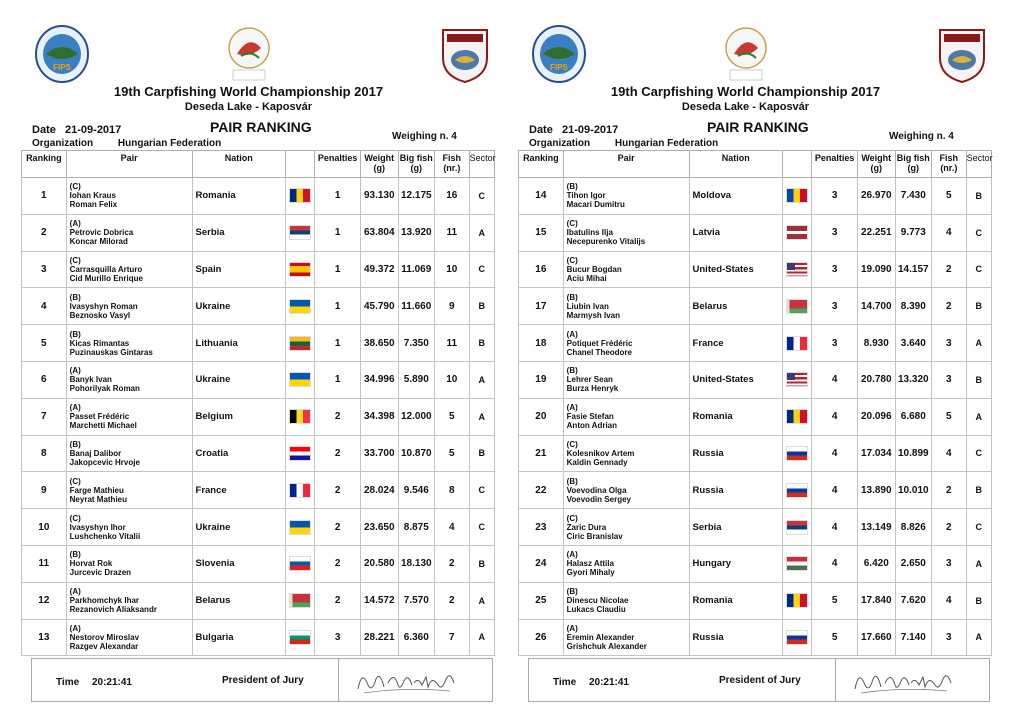  I want to click on rank-cell: 19, so click(541, 379).